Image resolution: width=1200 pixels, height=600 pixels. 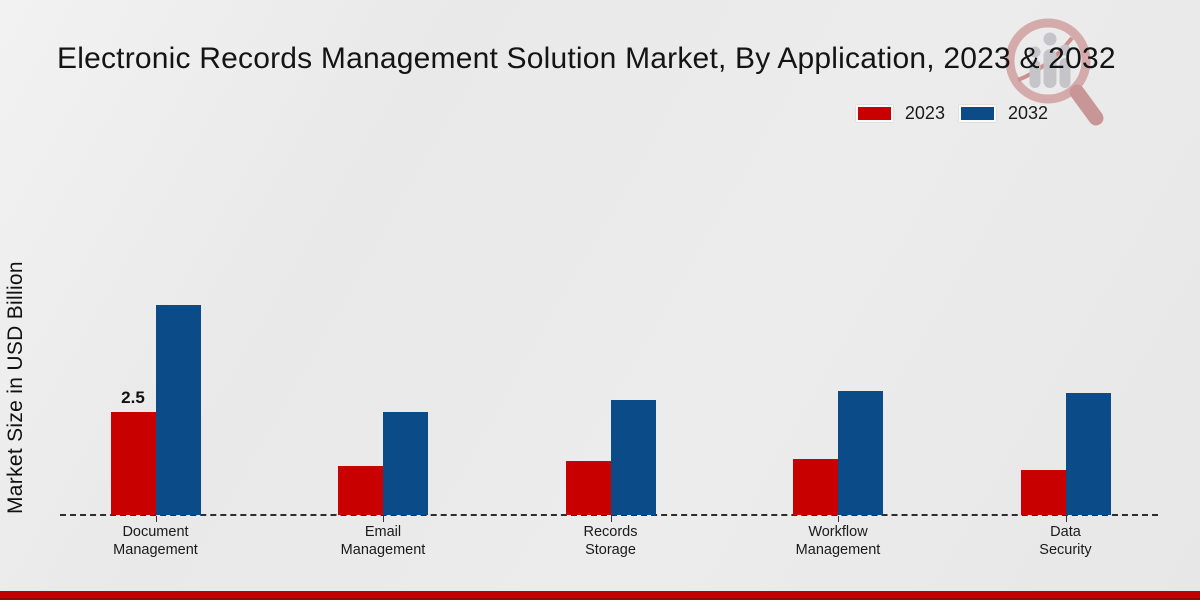 What do you see at coordinates (874, 113) in the screenshot?
I see `legend-swatch-2023` at bounding box center [874, 113].